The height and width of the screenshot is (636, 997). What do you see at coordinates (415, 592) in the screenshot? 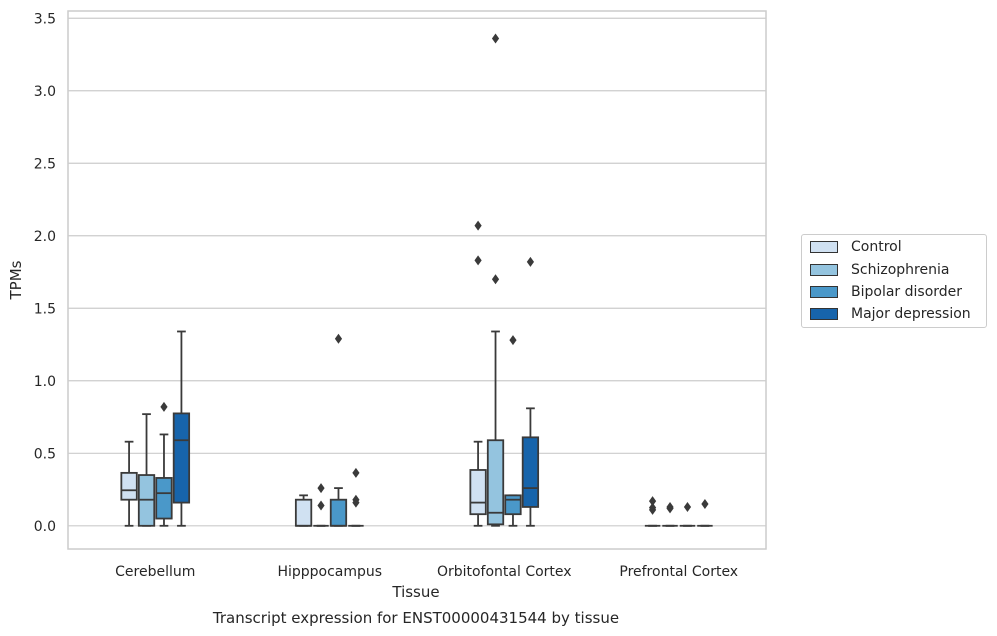
I see `x-axis-label: Tissue` at bounding box center [415, 592].